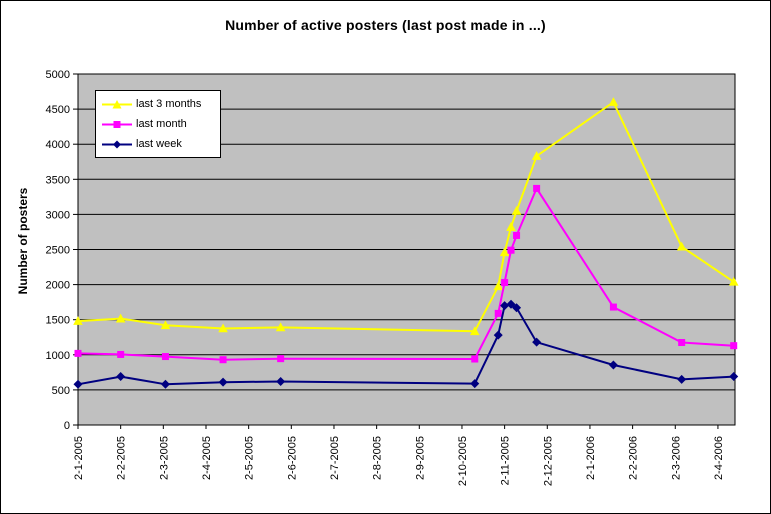 This screenshot has width=771, height=514. What do you see at coordinates (117, 144) in the screenshot?
I see `legend-swatch-diamond-icon` at bounding box center [117, 144].